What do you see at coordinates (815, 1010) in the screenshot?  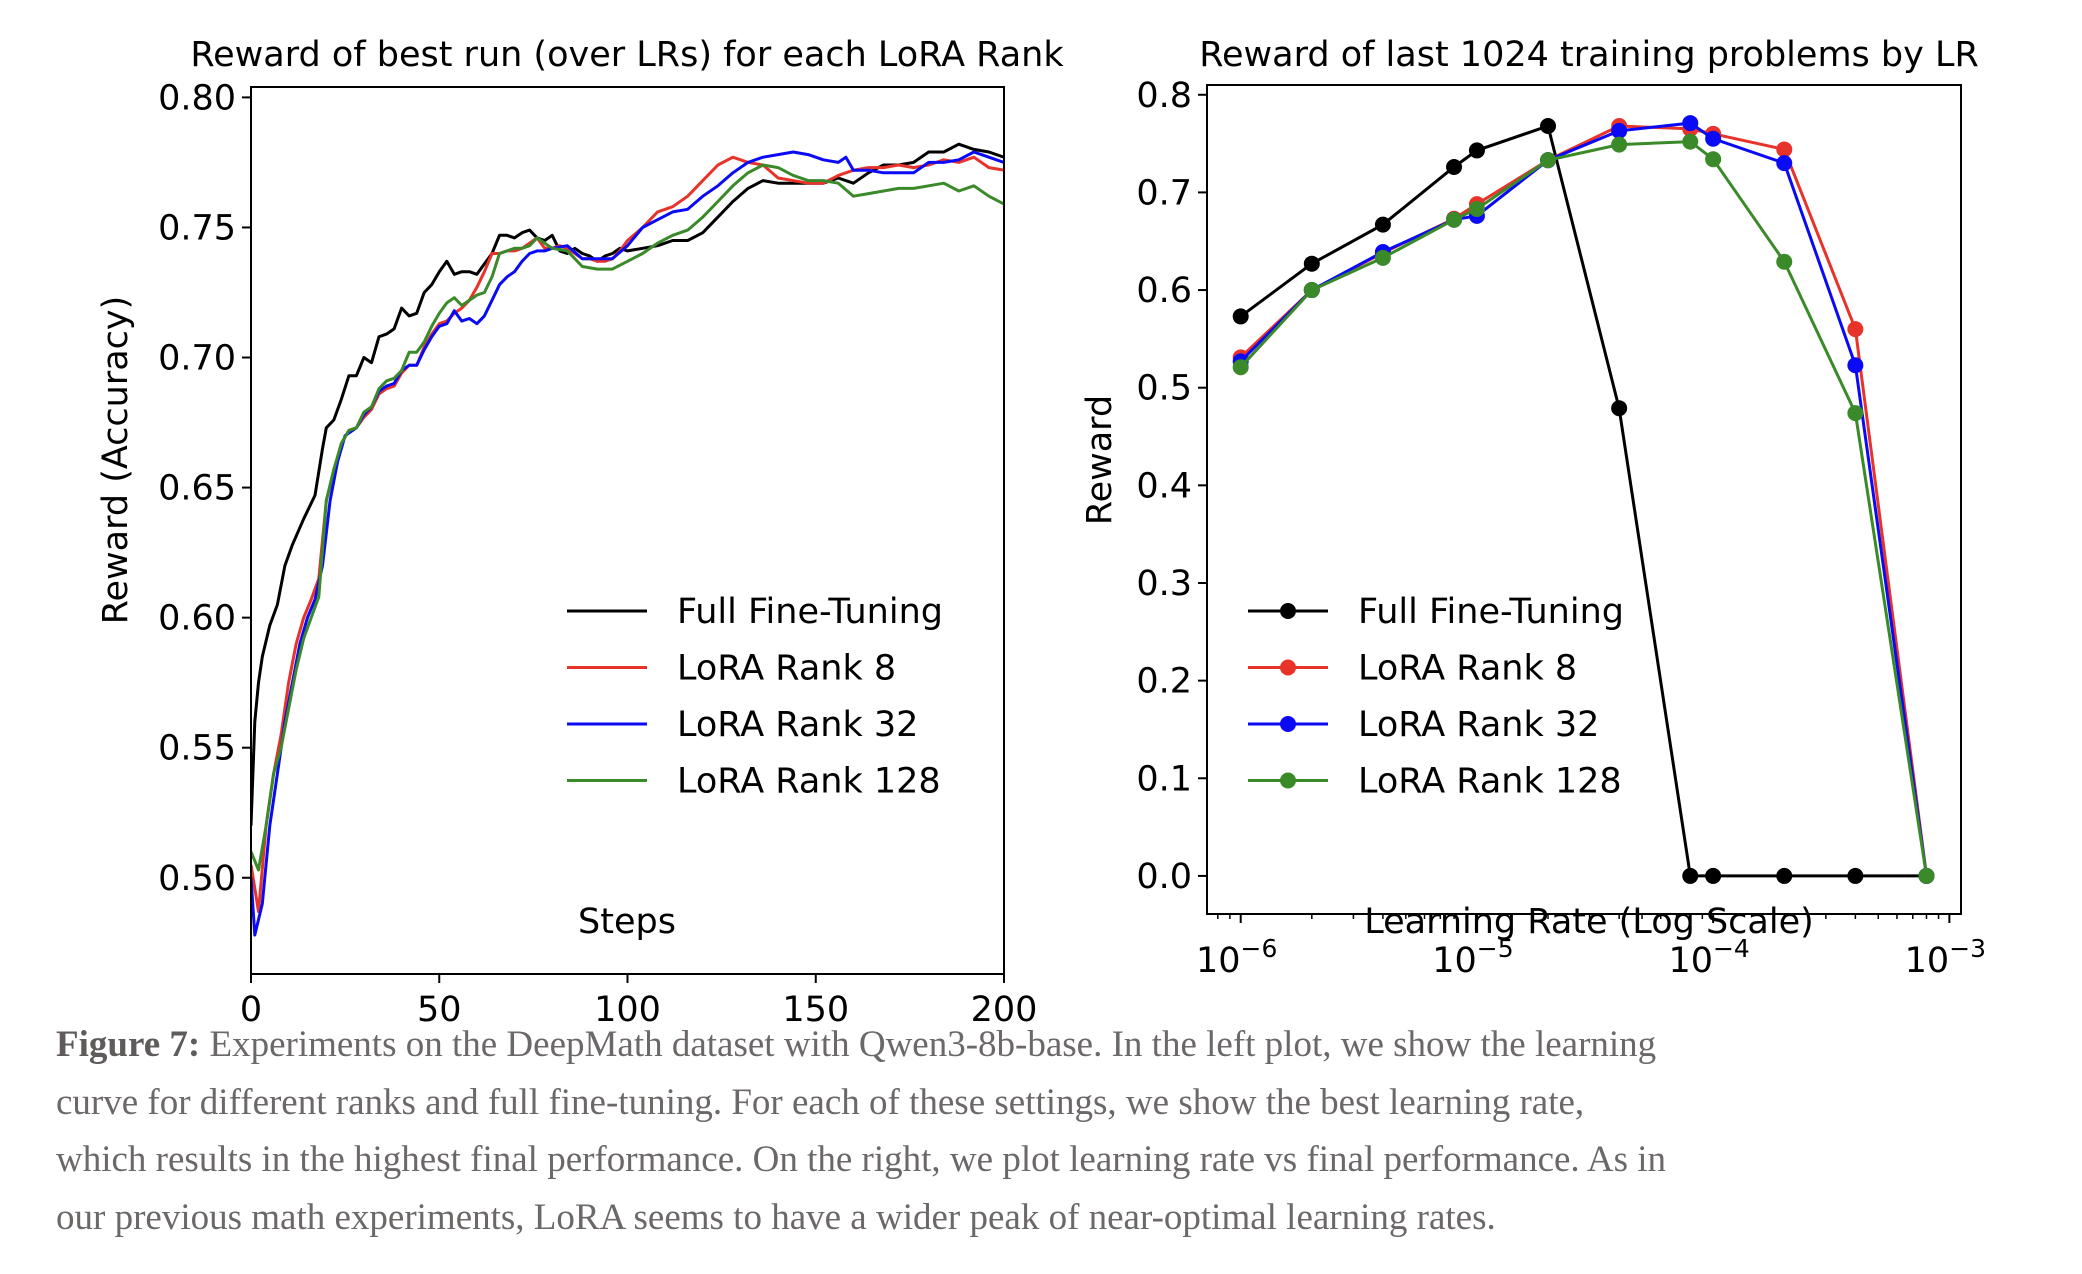 I see `left-x-tick-label: 150` at bounding box center [815, 1010].